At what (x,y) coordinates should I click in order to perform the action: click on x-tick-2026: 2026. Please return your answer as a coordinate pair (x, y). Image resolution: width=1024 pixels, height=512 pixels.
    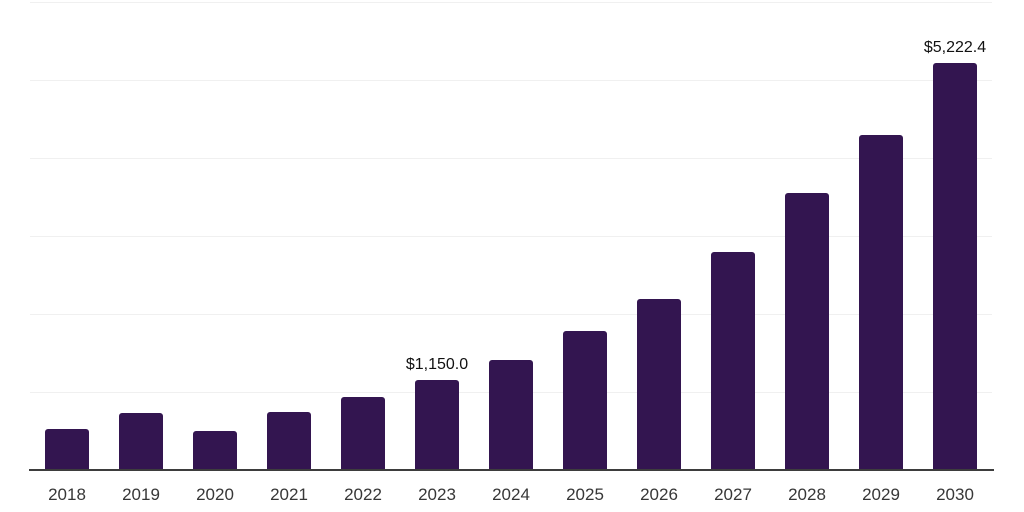
    Looking at the image, I should click on (659, 494).